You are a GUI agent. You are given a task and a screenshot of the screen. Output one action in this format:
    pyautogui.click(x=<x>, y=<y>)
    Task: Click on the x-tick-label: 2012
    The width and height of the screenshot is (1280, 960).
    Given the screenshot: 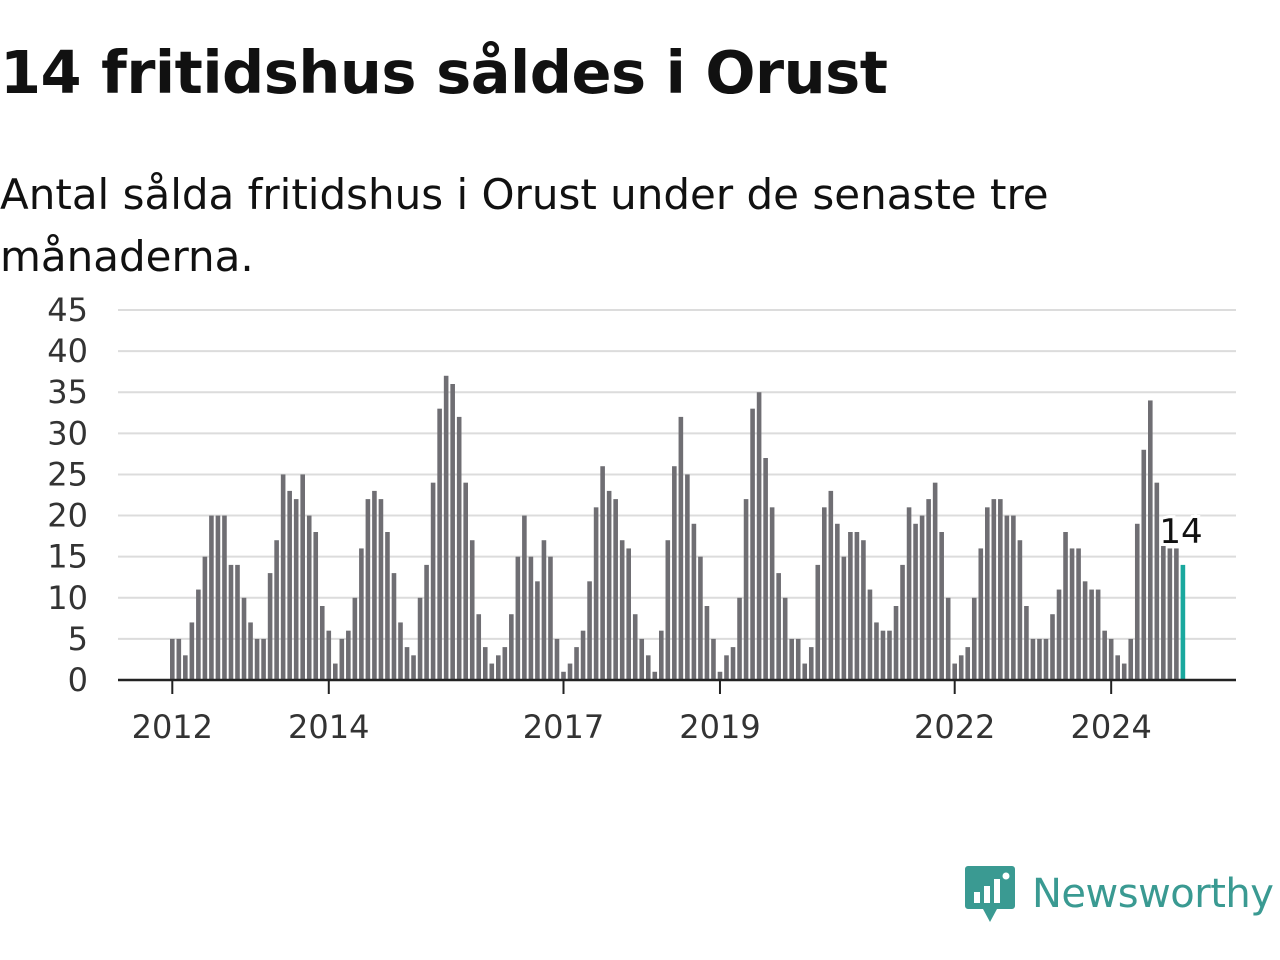 What is the action you would take?
    pyautogui.click(x=172, y=727)
    